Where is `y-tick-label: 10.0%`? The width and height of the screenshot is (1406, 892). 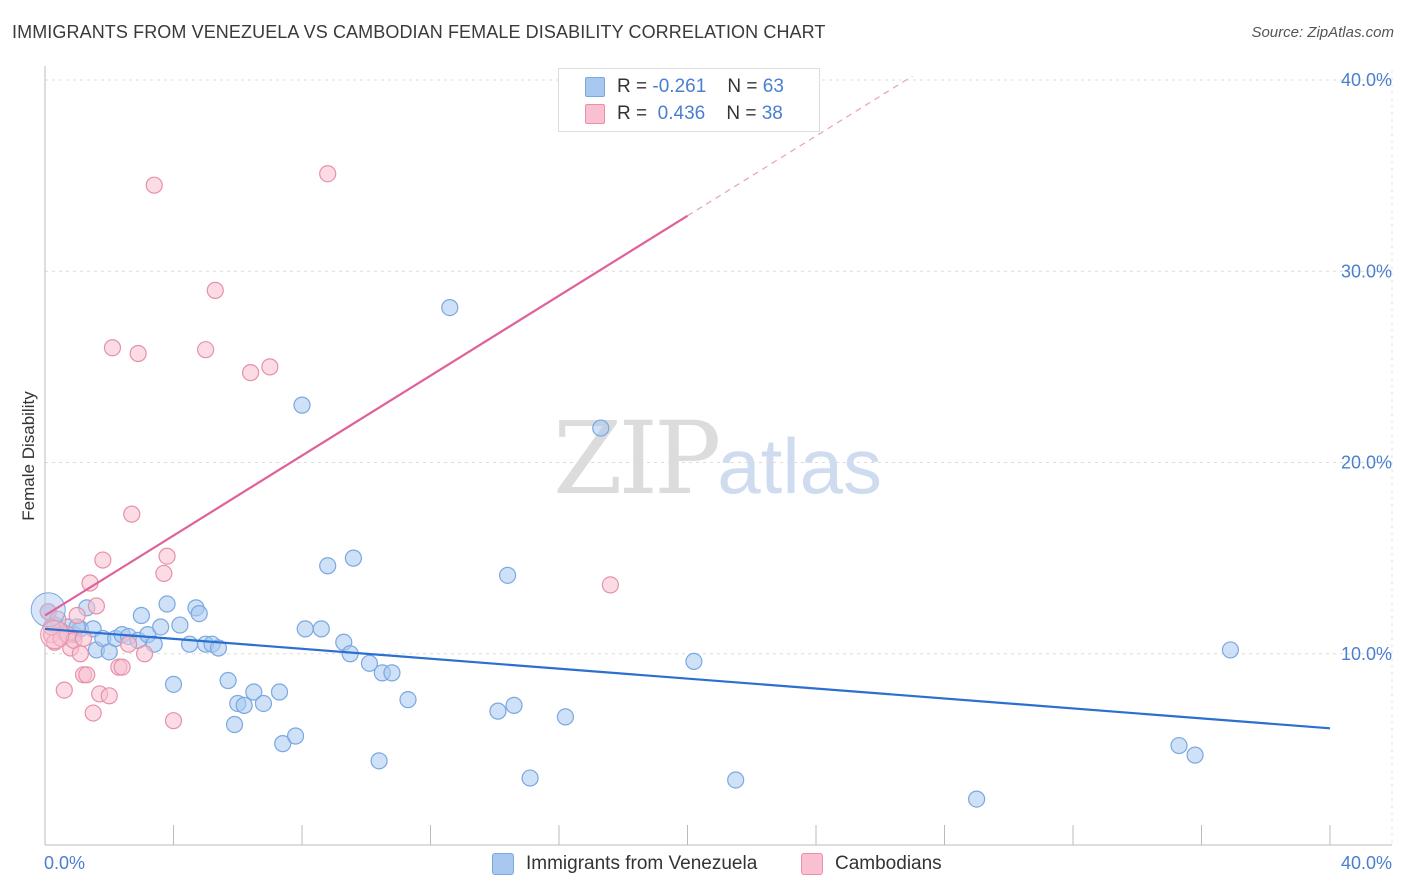
y-tick-label: 10.0% is located at coordinates (1366, 654).